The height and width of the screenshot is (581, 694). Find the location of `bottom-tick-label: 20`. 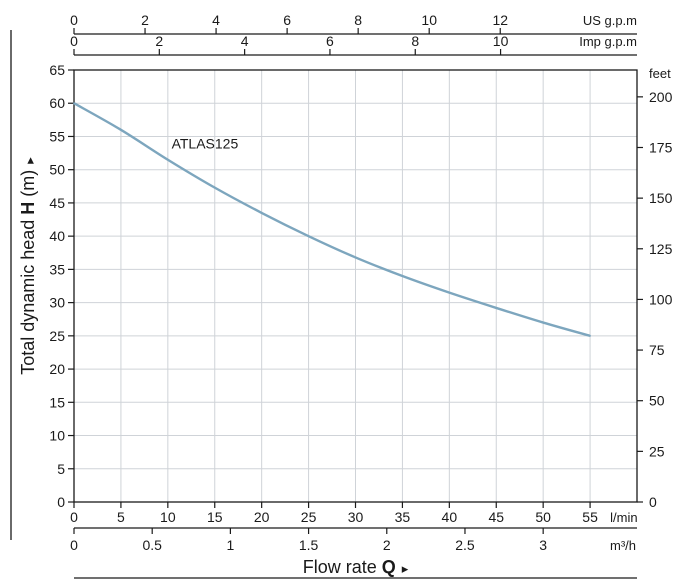

bottom-tick-label: 20 is located at coordinates (262, 517).